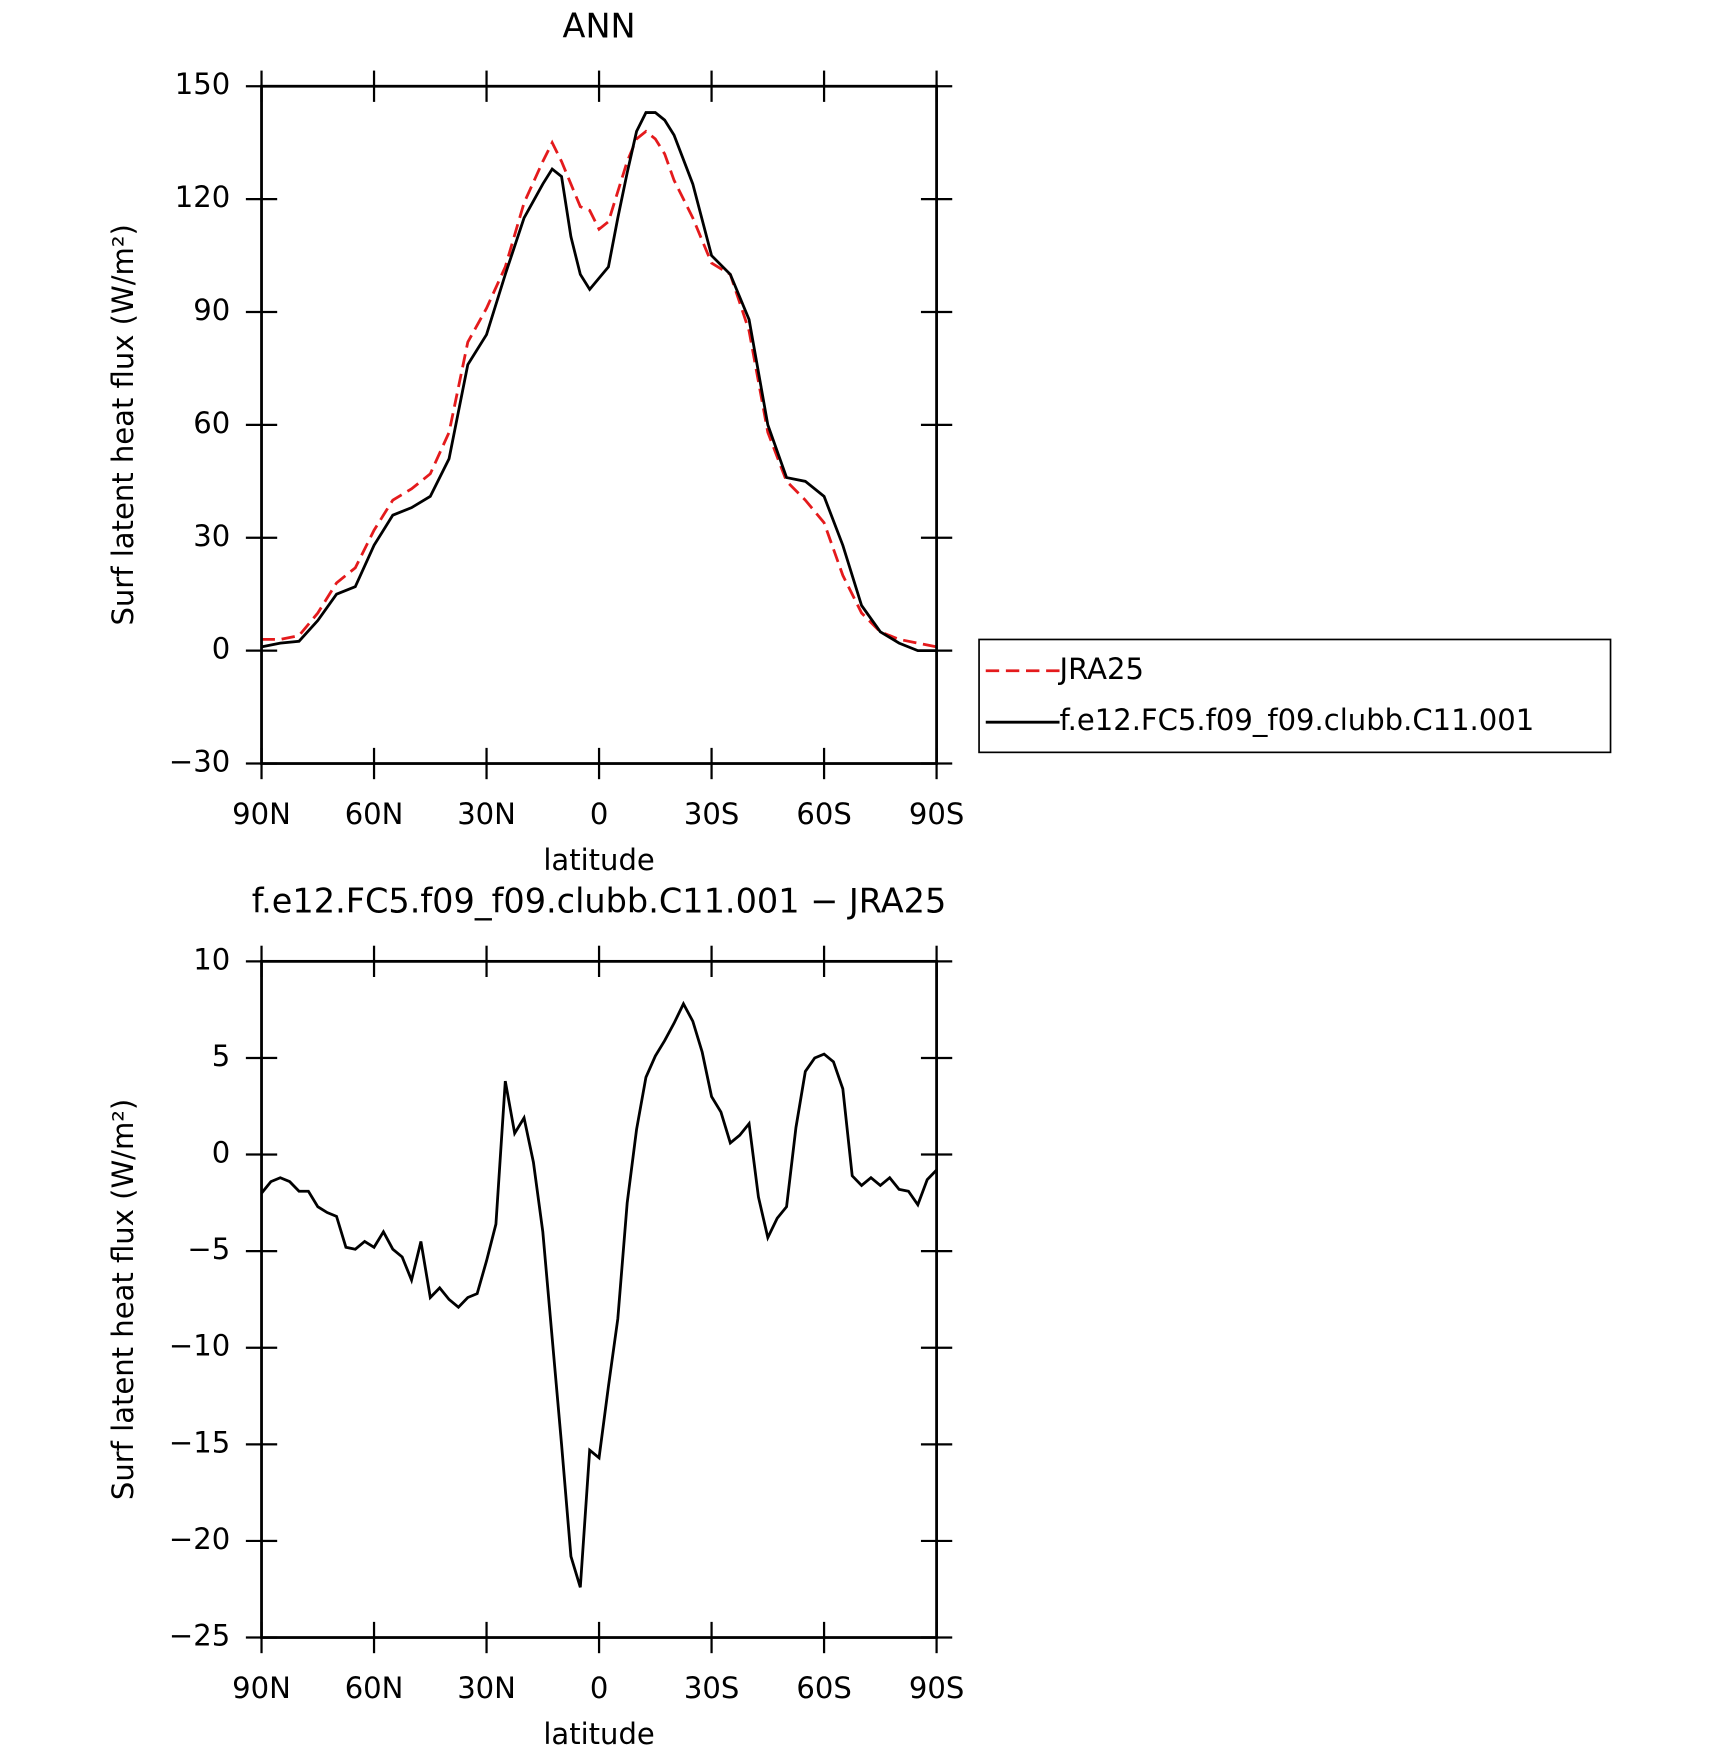 The image size is (1710, 1745). What do you see at coordinates (199, 762) in the screenshot?
I see `y-tick-label: −30` at bounding box center [199, 762].